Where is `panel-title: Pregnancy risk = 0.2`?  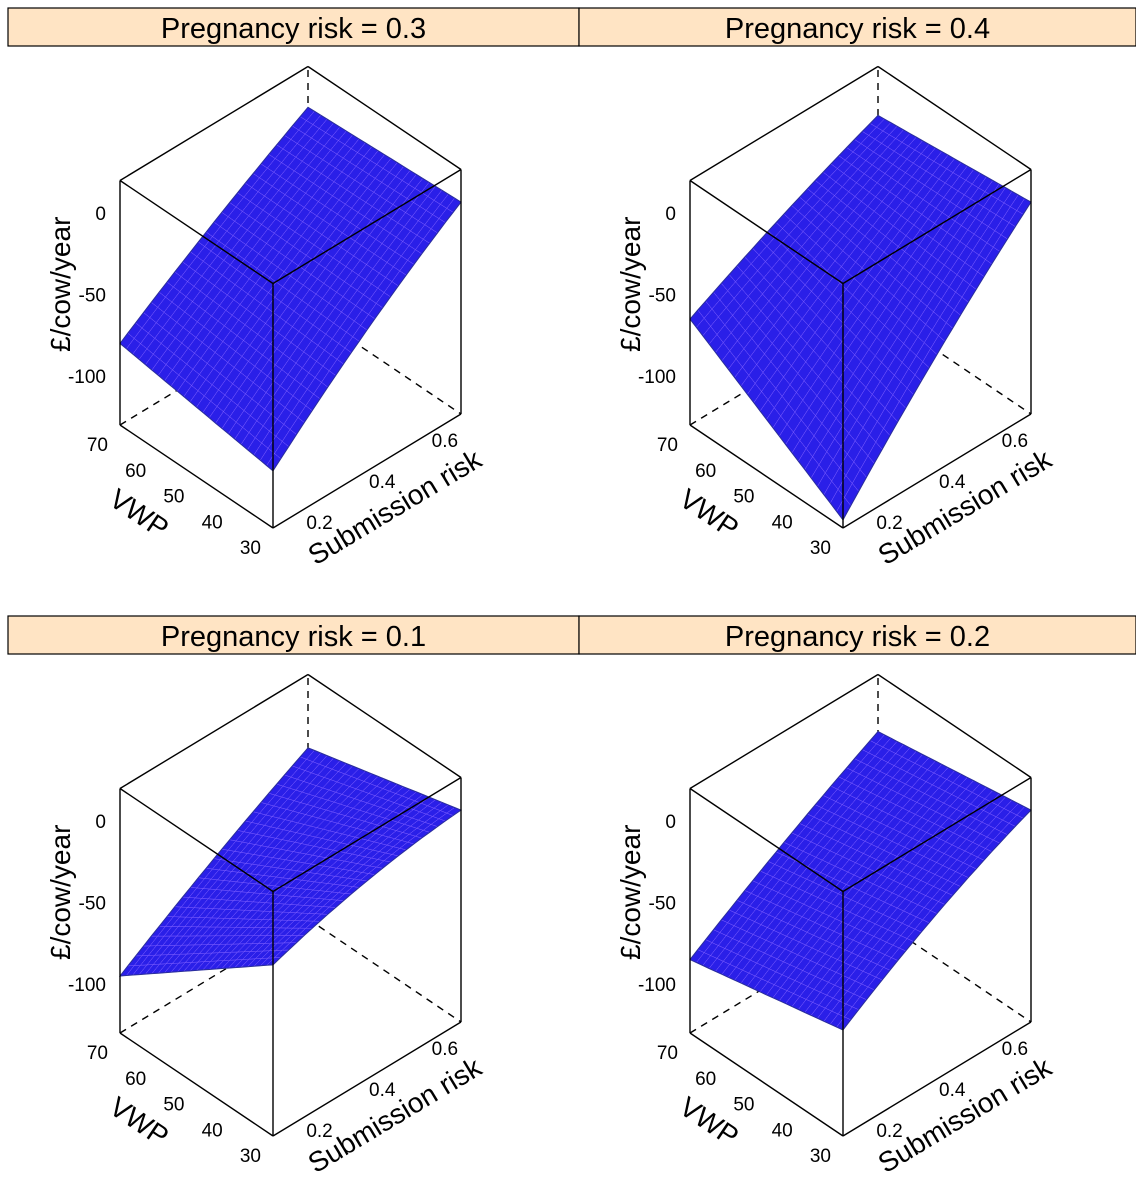 panel-title: Pregnancy risk = 0.2 is located at coordinates (857, 637).